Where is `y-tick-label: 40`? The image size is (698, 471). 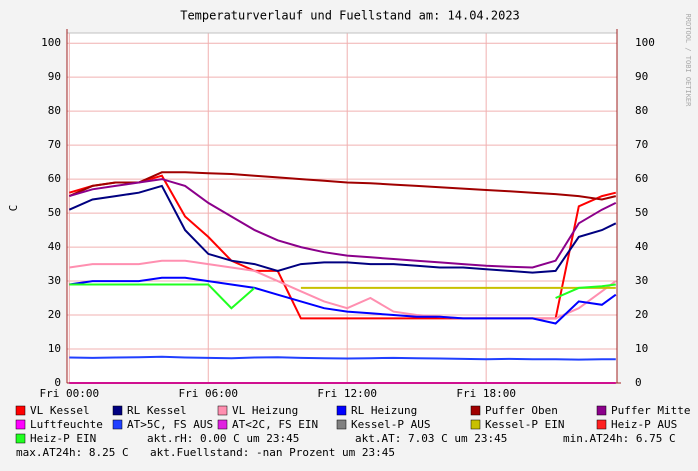 y-tick-label: 40 is located at coordinates (54, 246).